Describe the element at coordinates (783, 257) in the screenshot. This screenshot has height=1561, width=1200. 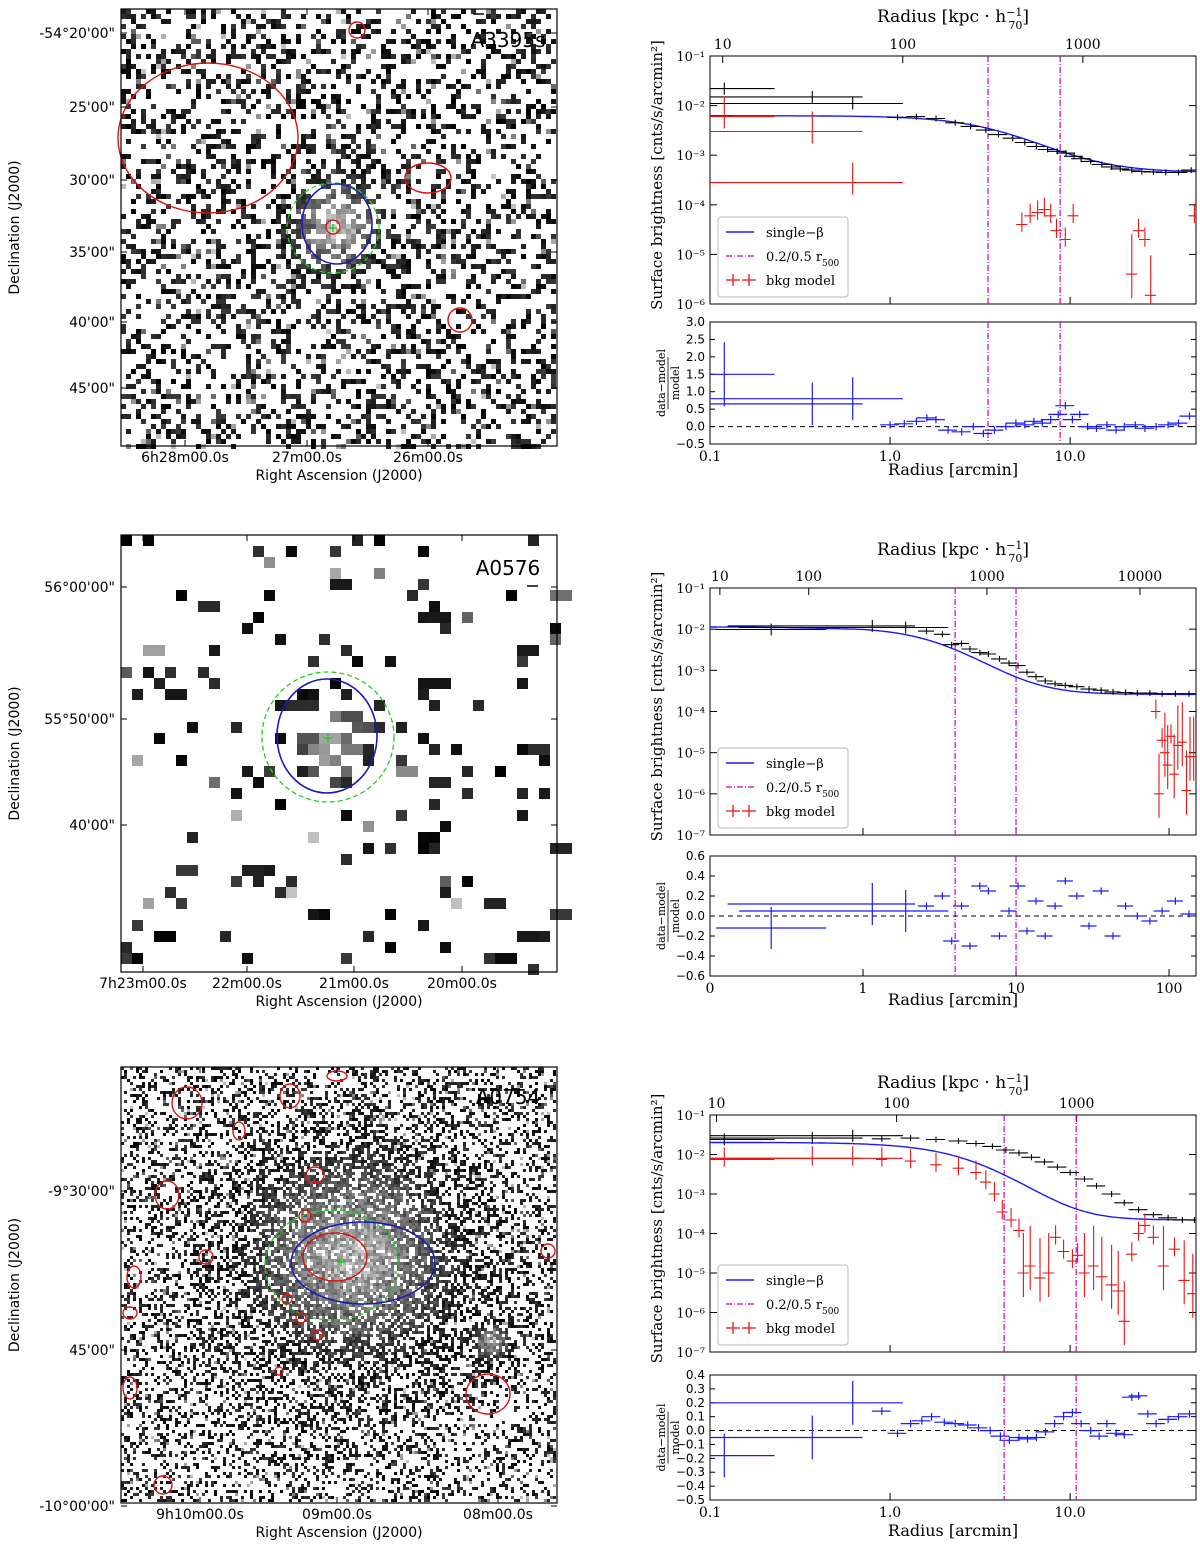
I see `legend-box` at that location.